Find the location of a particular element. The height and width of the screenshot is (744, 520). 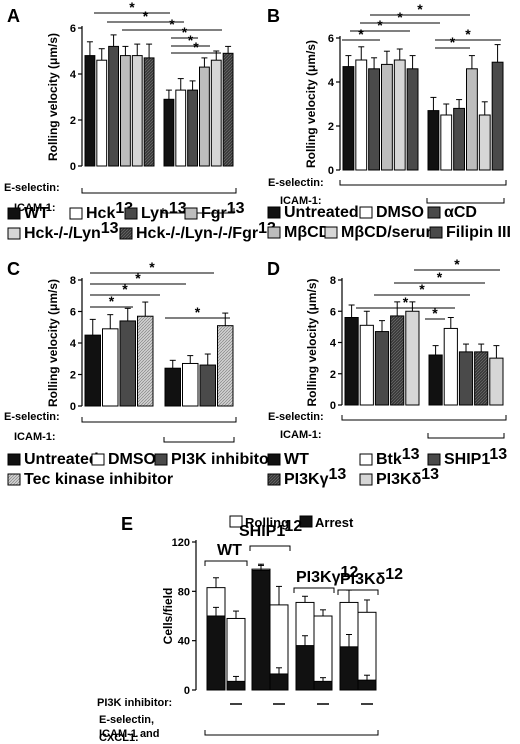

condition-label: ICAM-1: is located at coordinates (301, 201).